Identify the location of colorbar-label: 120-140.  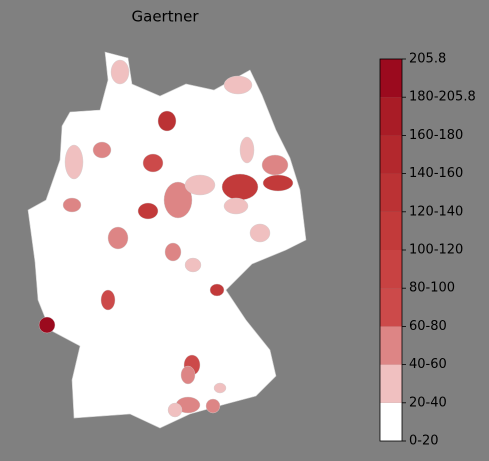
(436, 211).